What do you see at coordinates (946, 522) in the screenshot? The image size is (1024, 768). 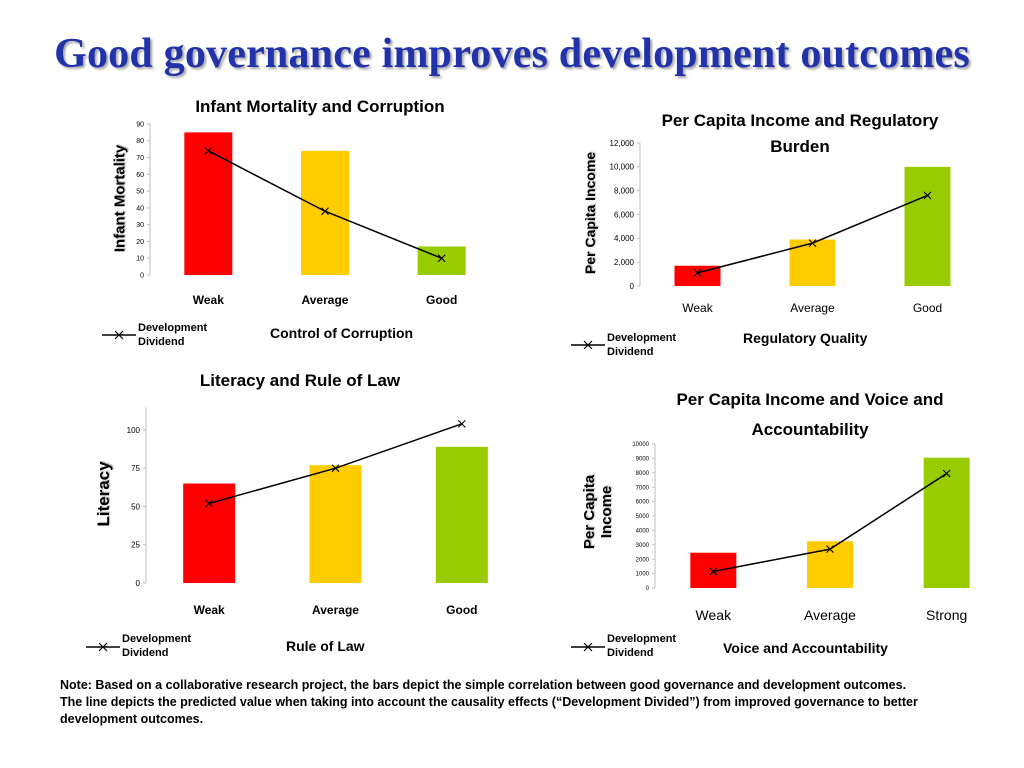 I see `bar-strong` at bounding box center [946, 522].